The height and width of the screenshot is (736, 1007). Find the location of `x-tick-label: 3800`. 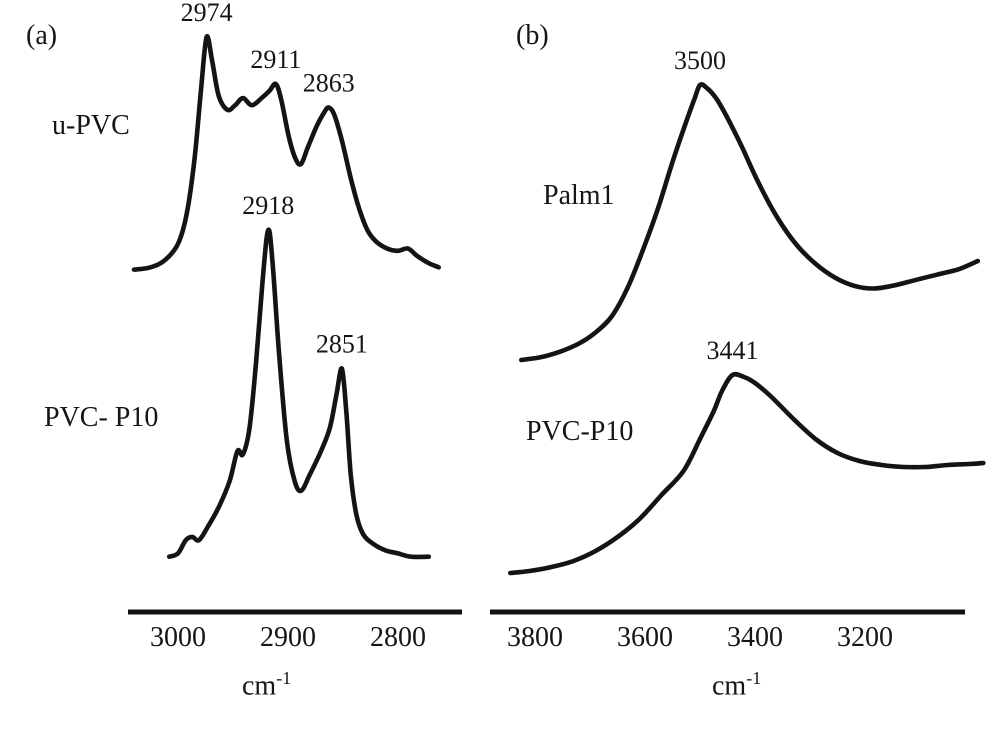

x-tick-label: 3800 is located at coordinates (535, 637).